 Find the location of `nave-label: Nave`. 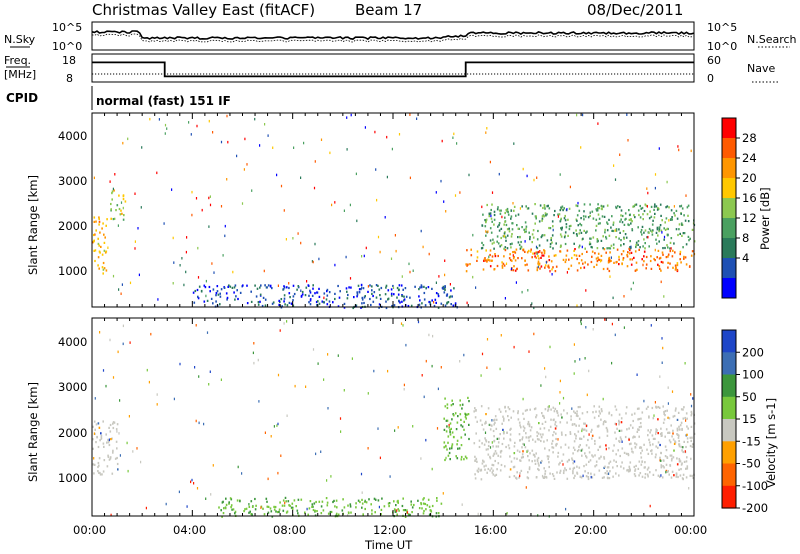

nave-label: Nave is located at coordinates (761, 68).